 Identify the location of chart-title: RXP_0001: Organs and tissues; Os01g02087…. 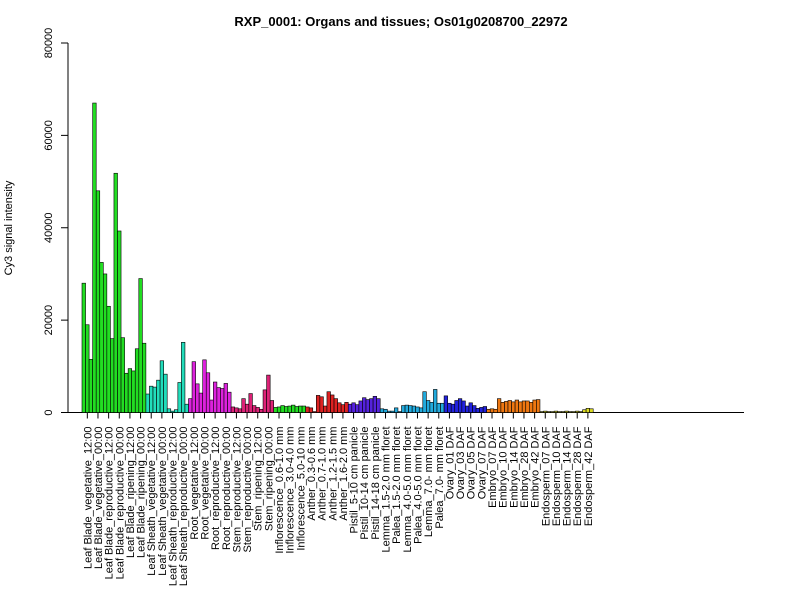
(400, 21).